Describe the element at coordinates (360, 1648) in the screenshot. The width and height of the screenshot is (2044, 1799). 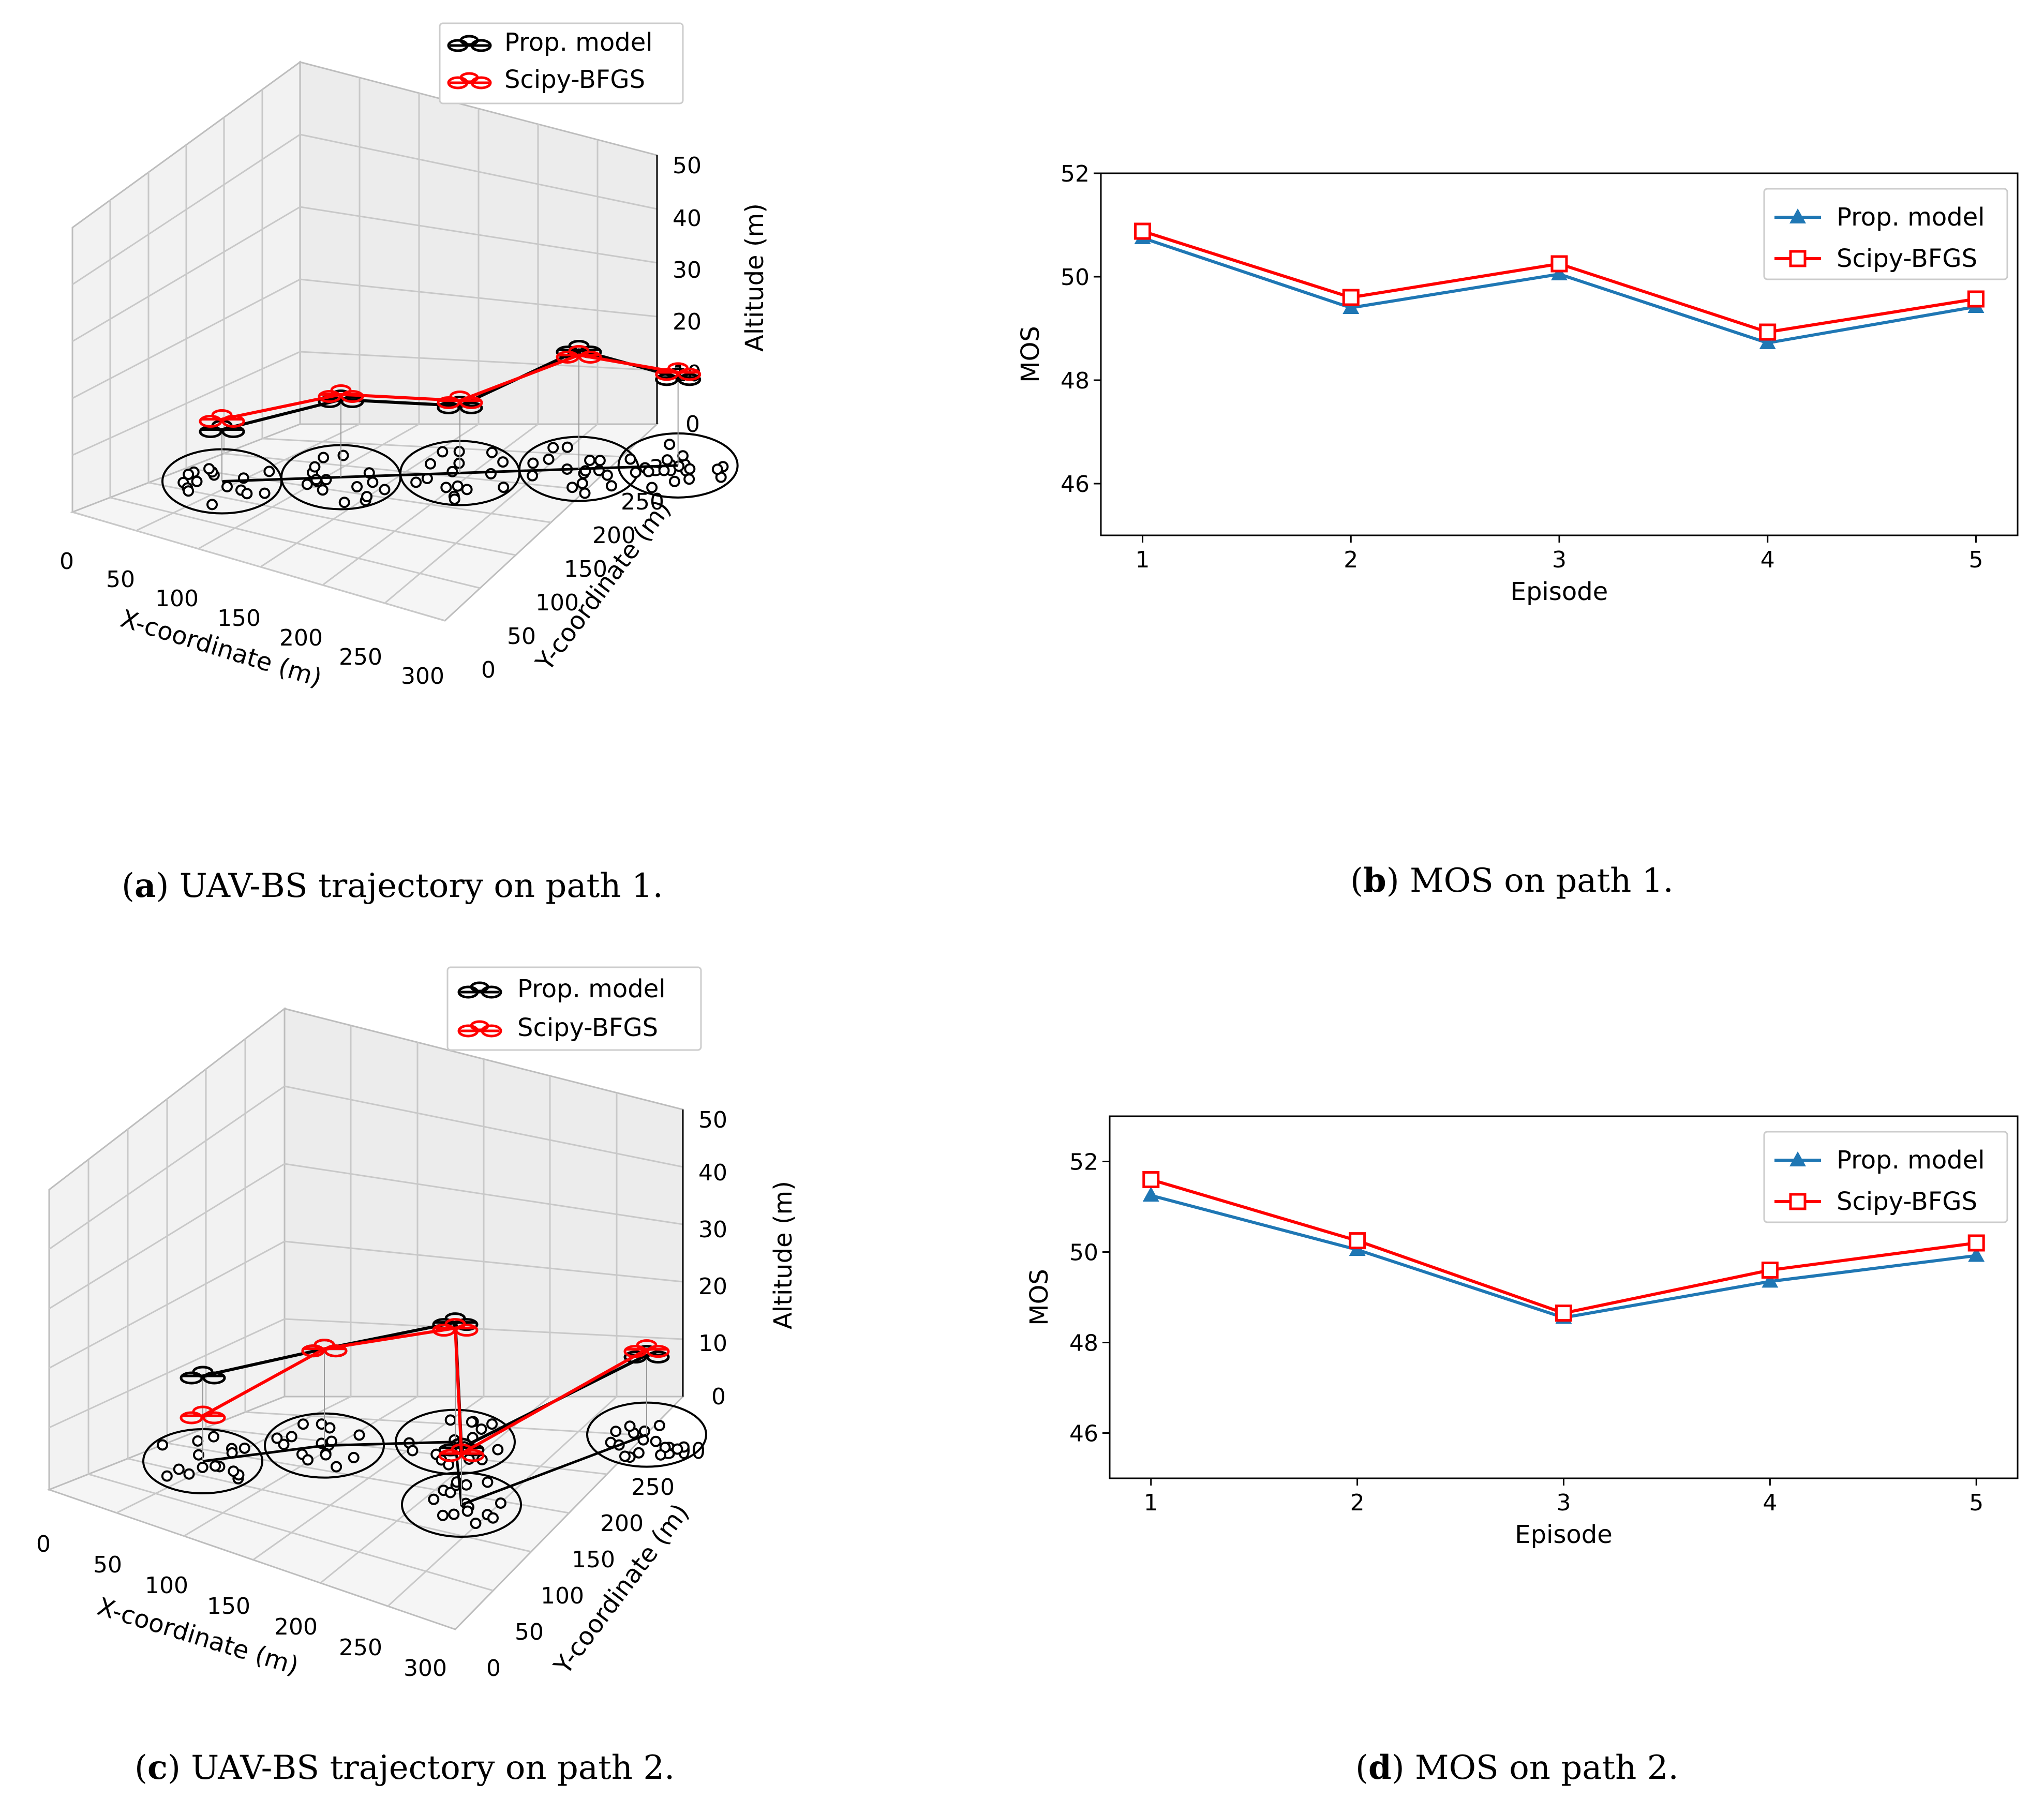
I see `x-tick: 250` at that location.